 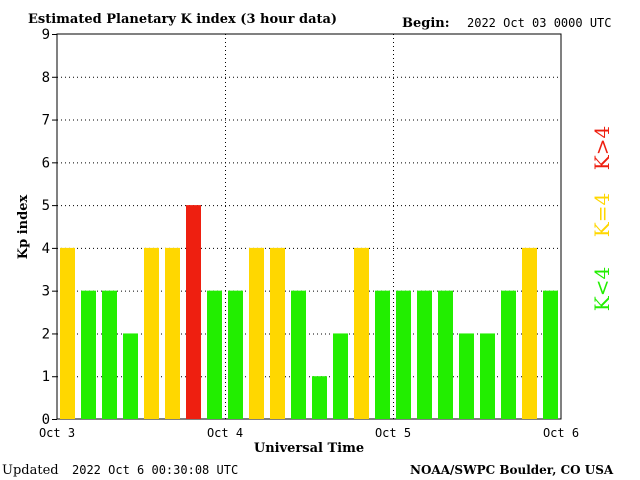 I want to click on updated-label: Updated, so click(x=30, y=470).